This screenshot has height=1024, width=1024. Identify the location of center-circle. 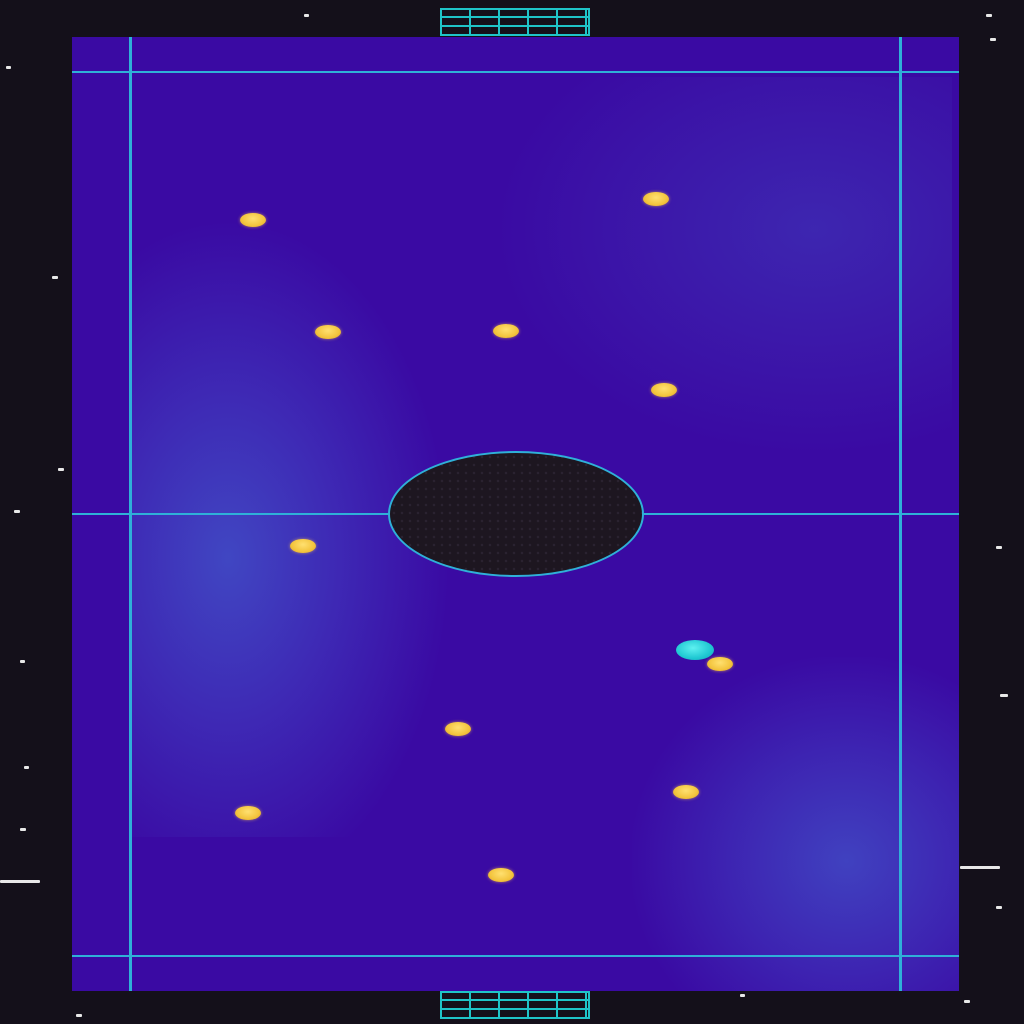
(516, 514).